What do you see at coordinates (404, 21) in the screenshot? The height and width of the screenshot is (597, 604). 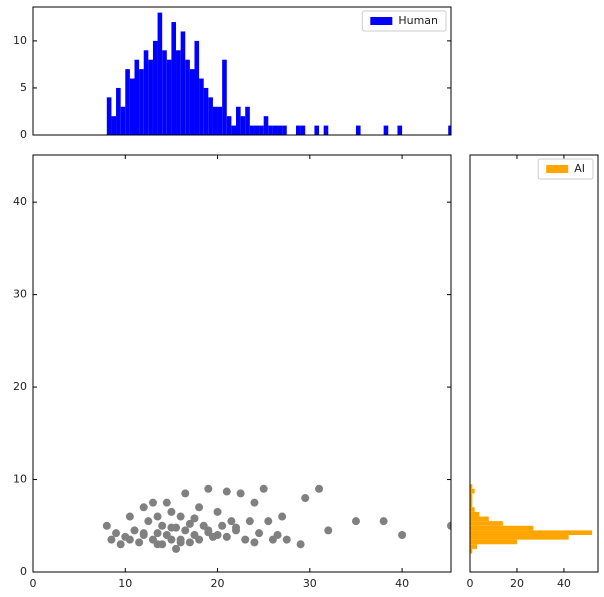 I see `legend-box` at bounding box center [404, 21].